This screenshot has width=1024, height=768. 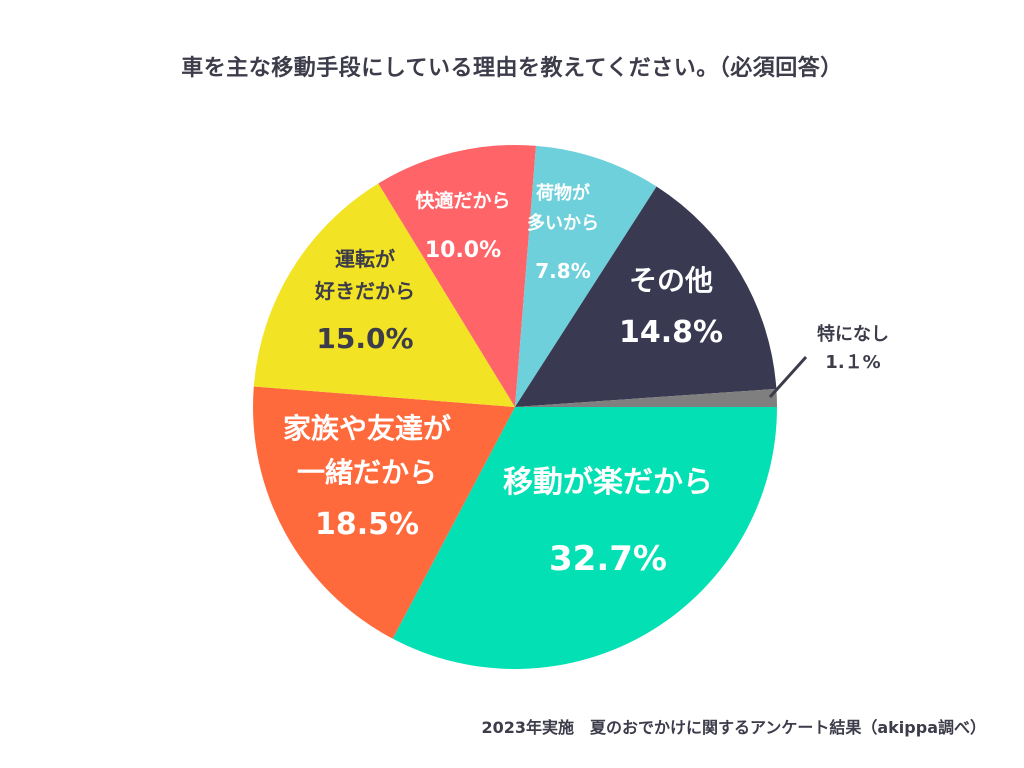 I want to click on slice-category-label: 運転が, so click(x=365, y=259).